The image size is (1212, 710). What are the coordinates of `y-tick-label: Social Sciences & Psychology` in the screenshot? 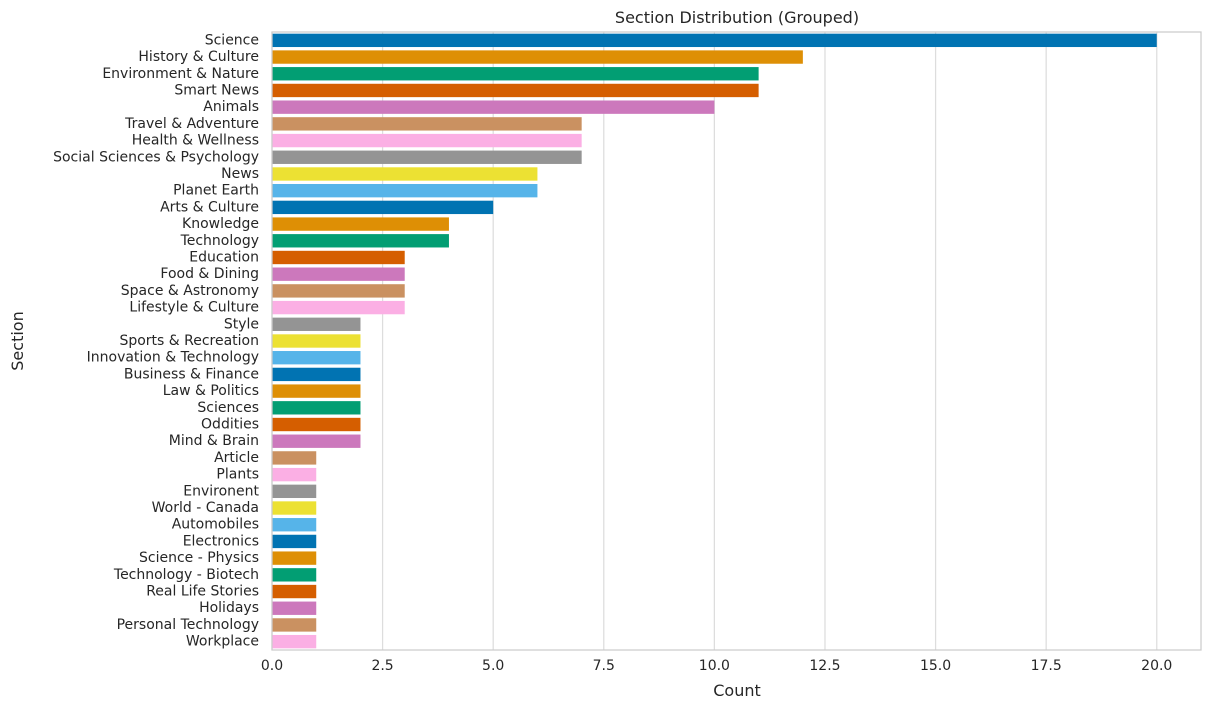 It's located at (156, 157).